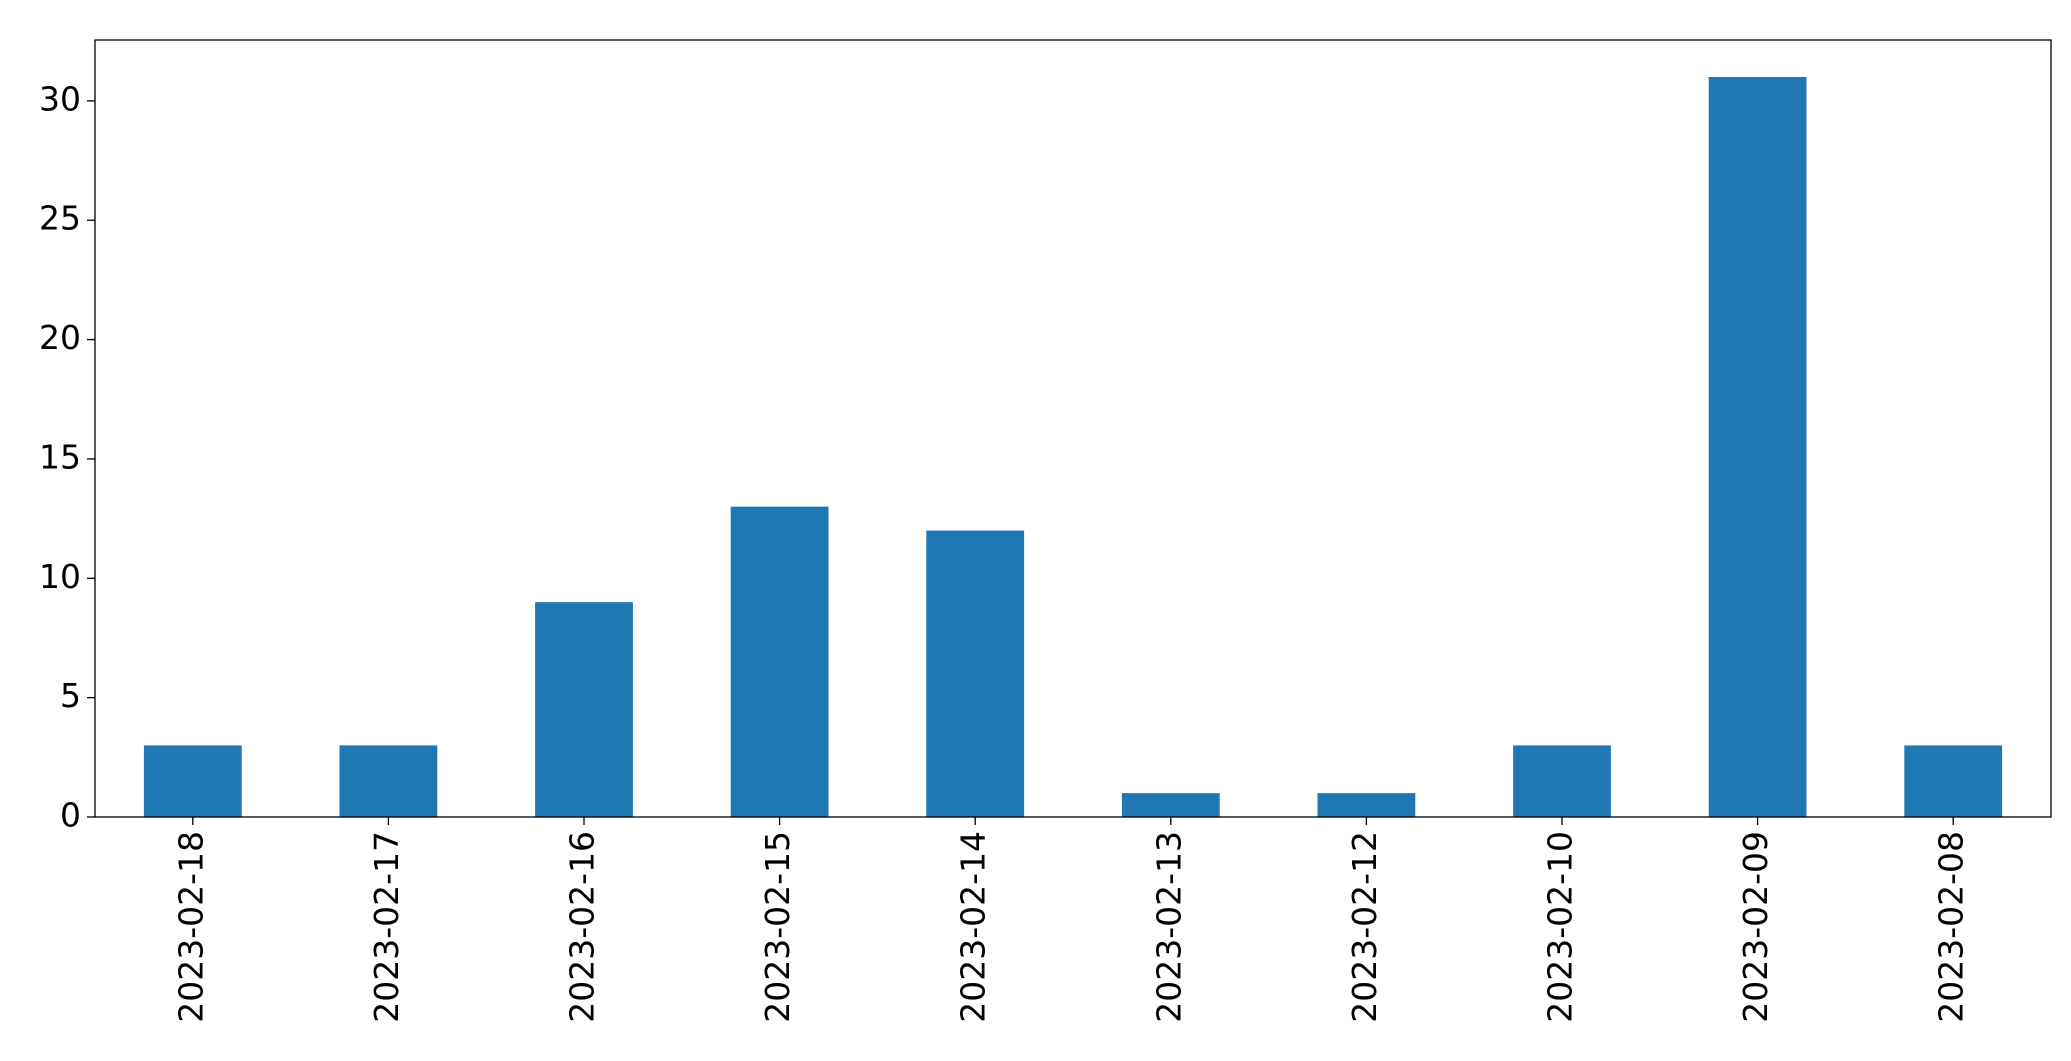 This screenshot has width=2071, height=1061. What do you see at coordinates (190, 927) in the screenshot?
I see `x-tick-label: 2023-02-18` at bounding box center [190, 927].